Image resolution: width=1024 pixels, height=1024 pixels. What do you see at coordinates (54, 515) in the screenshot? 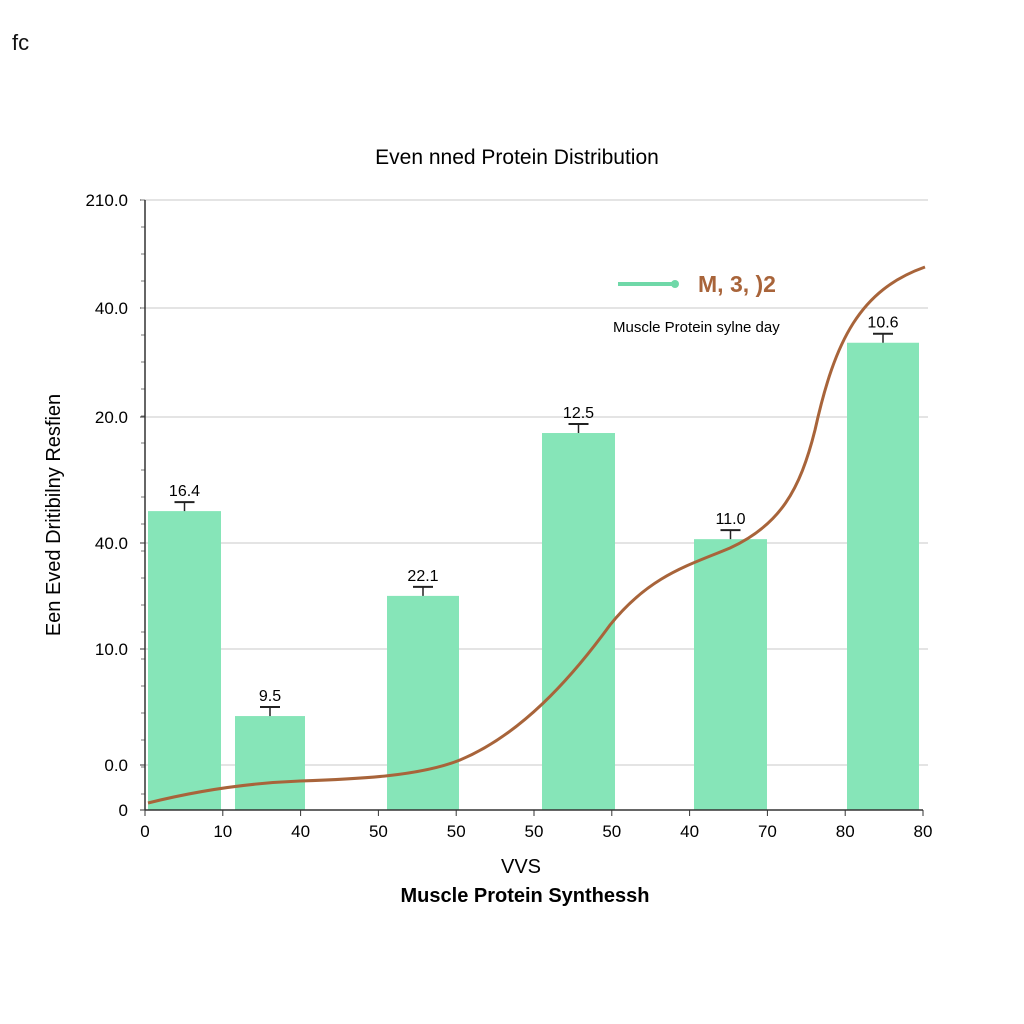
I see `y-axis-label: Een Eved Dritibilny Resfien` at bounding box center [54, 515].